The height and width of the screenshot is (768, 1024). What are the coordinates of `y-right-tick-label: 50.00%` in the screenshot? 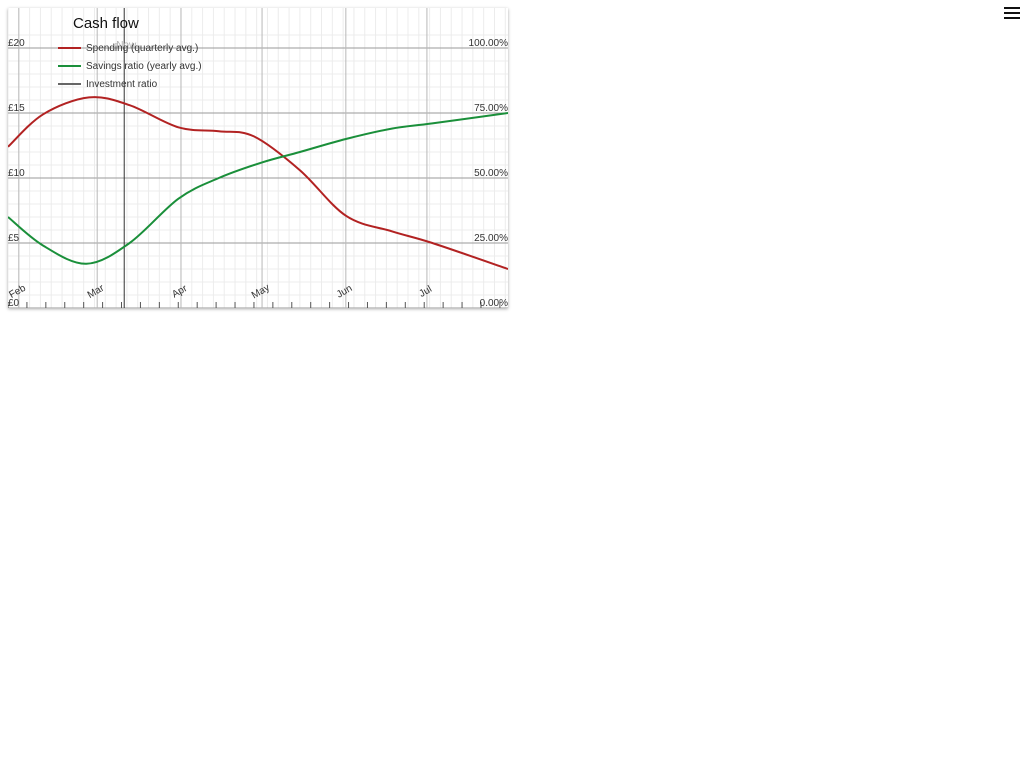 It's located at (491, 173).